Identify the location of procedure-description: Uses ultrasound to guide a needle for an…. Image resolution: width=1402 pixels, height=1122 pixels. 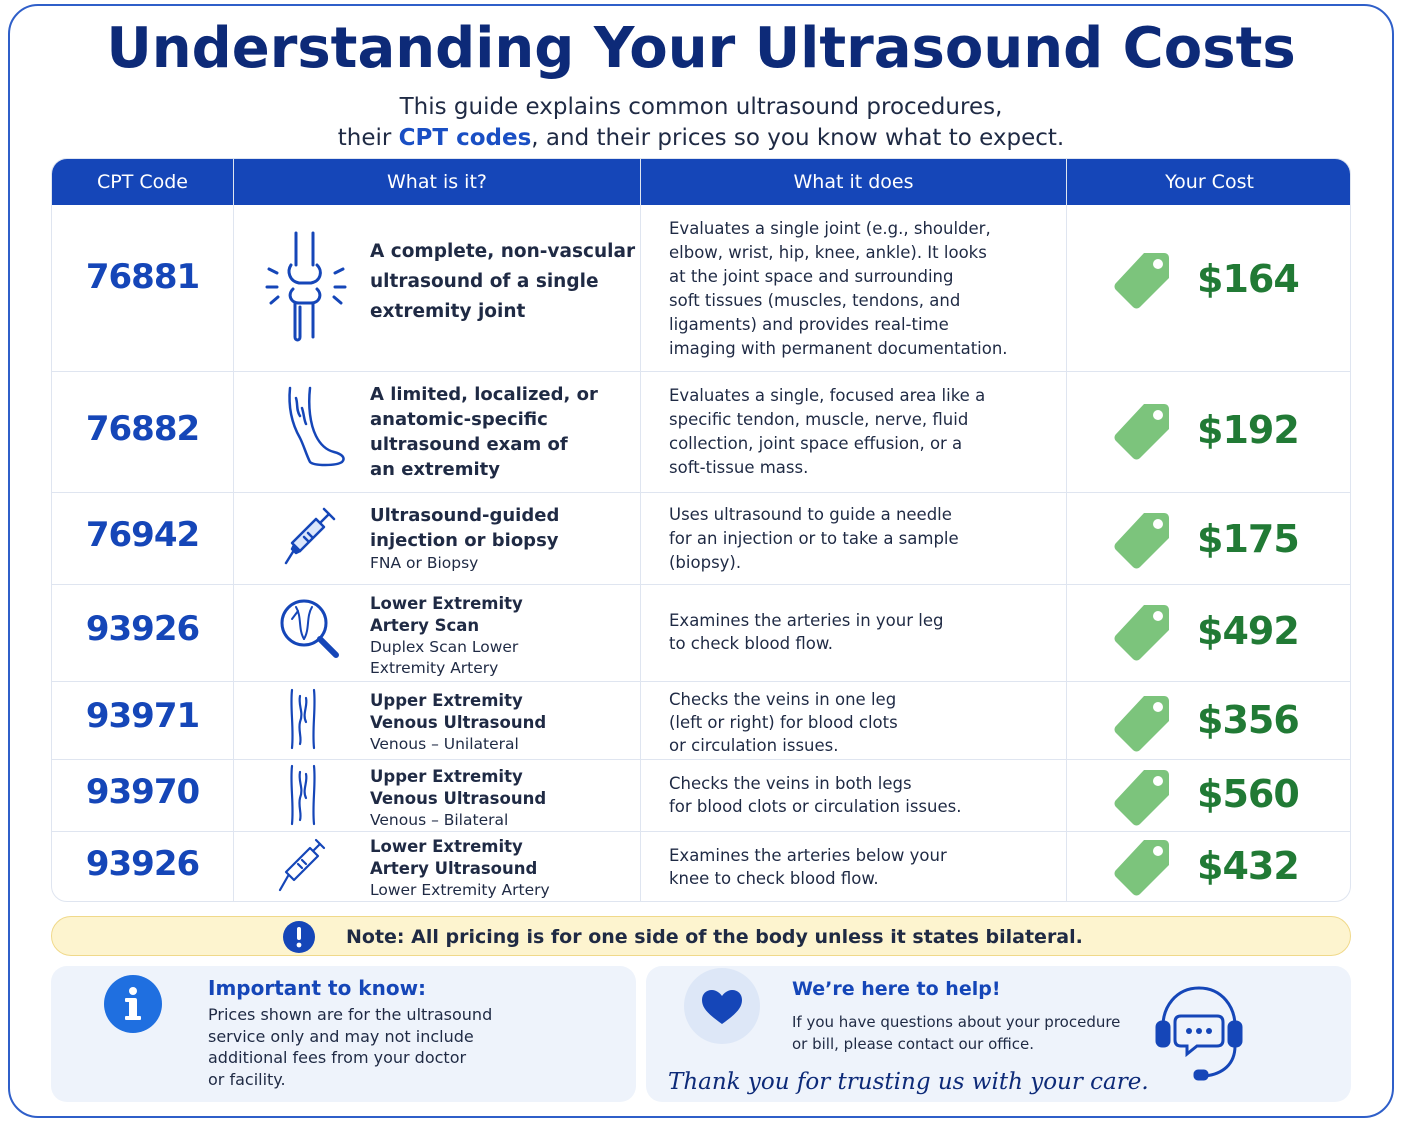
(859, 539).